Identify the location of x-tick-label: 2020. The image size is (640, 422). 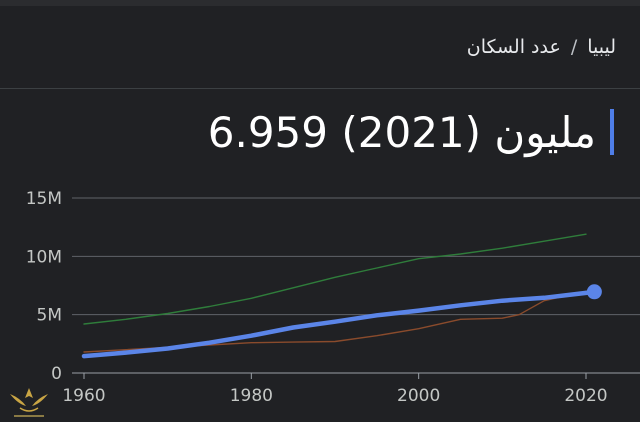
(585, 396).